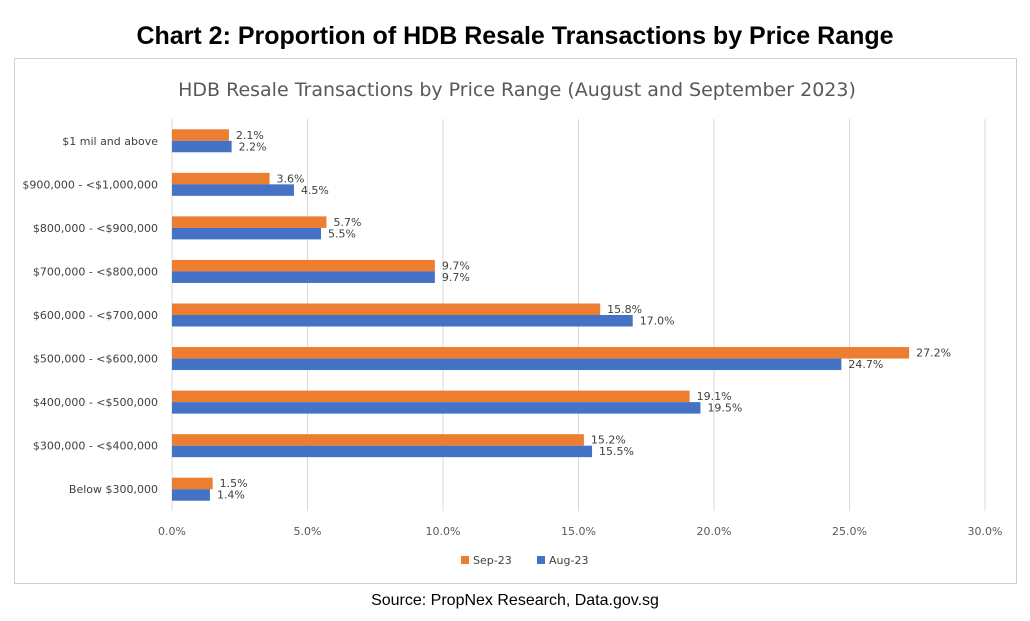  I want to click on data-label: 15.5%, so click(616, 451).